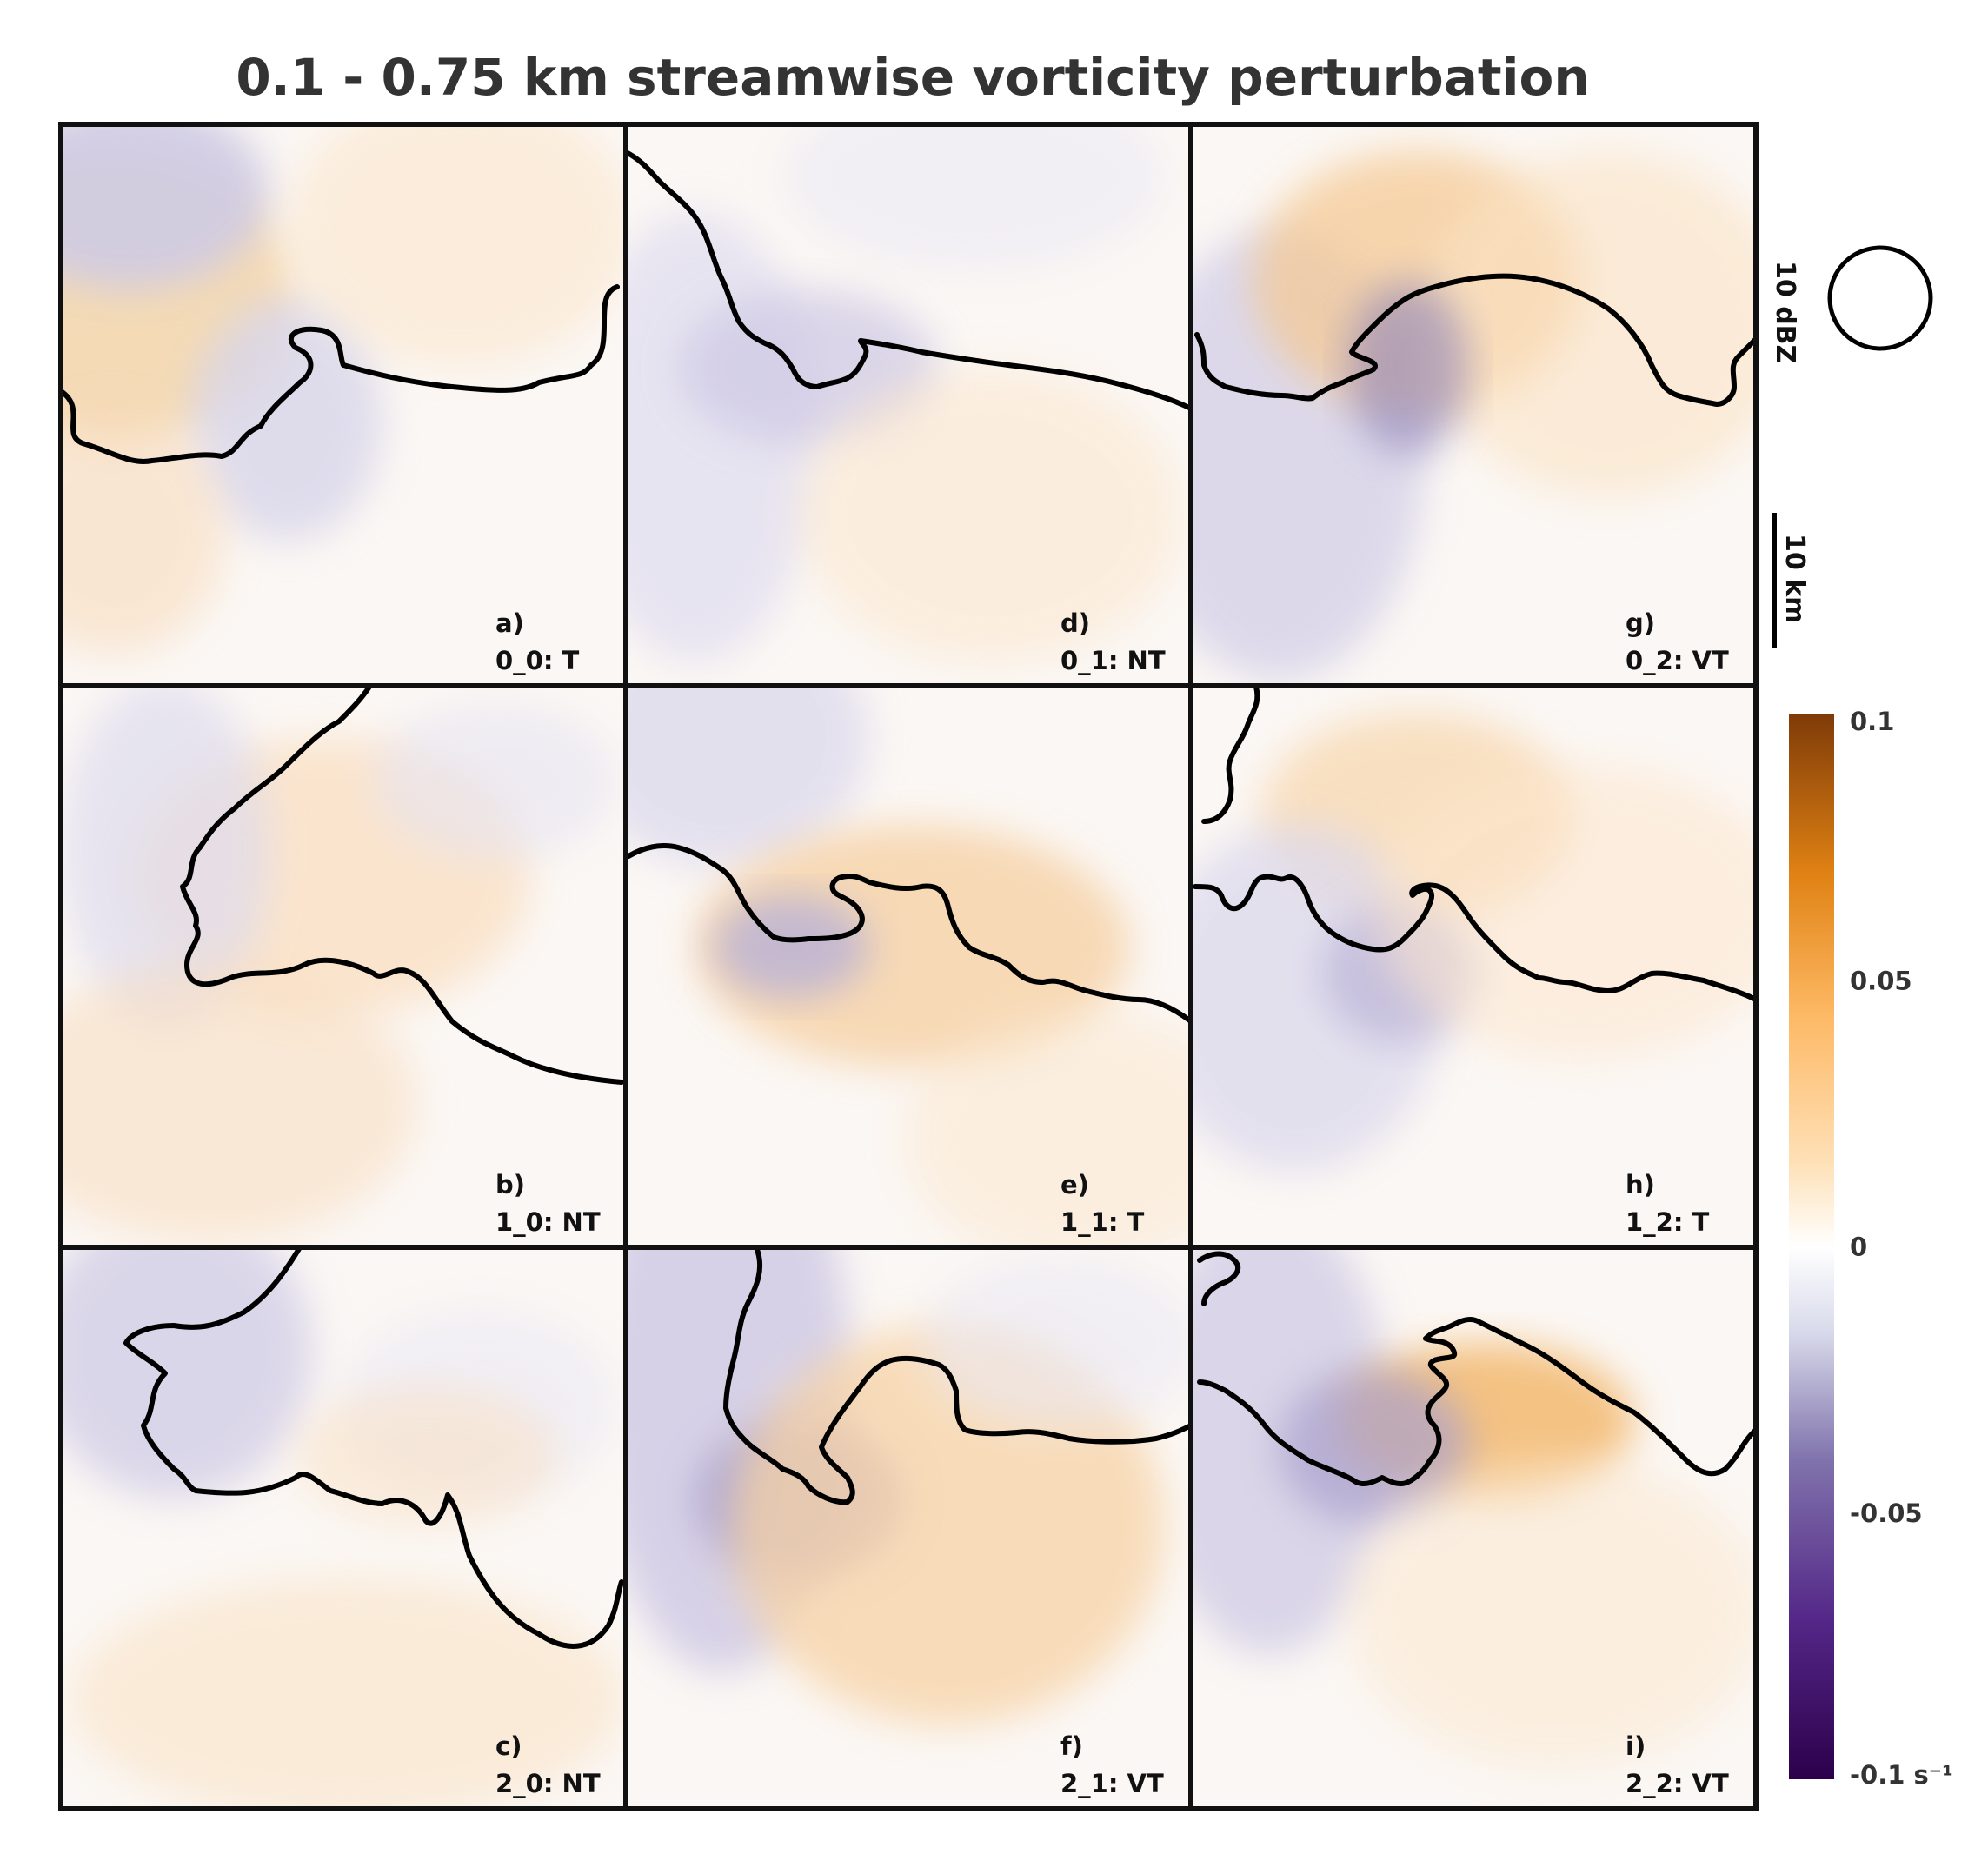 The image size is (1988, 1854). What do you see at coordinates (339, 374) in the screenshot?
I see `contour-a` at bounding box center [339, 374].